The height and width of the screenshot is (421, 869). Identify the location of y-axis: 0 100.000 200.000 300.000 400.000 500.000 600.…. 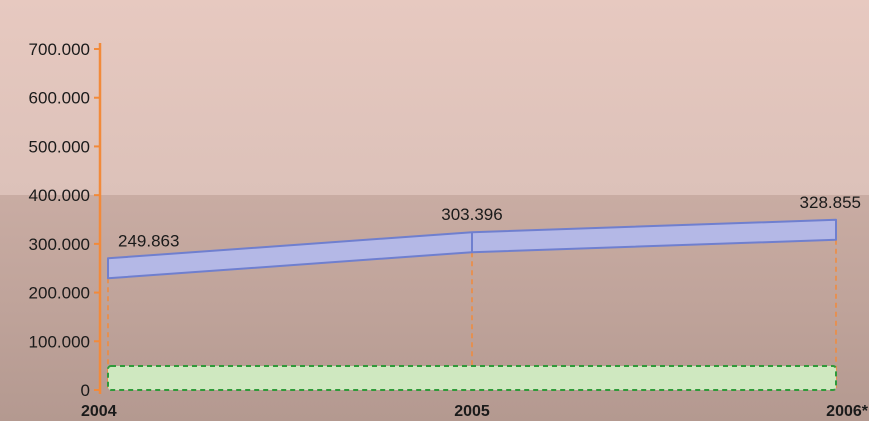
(65, 220).